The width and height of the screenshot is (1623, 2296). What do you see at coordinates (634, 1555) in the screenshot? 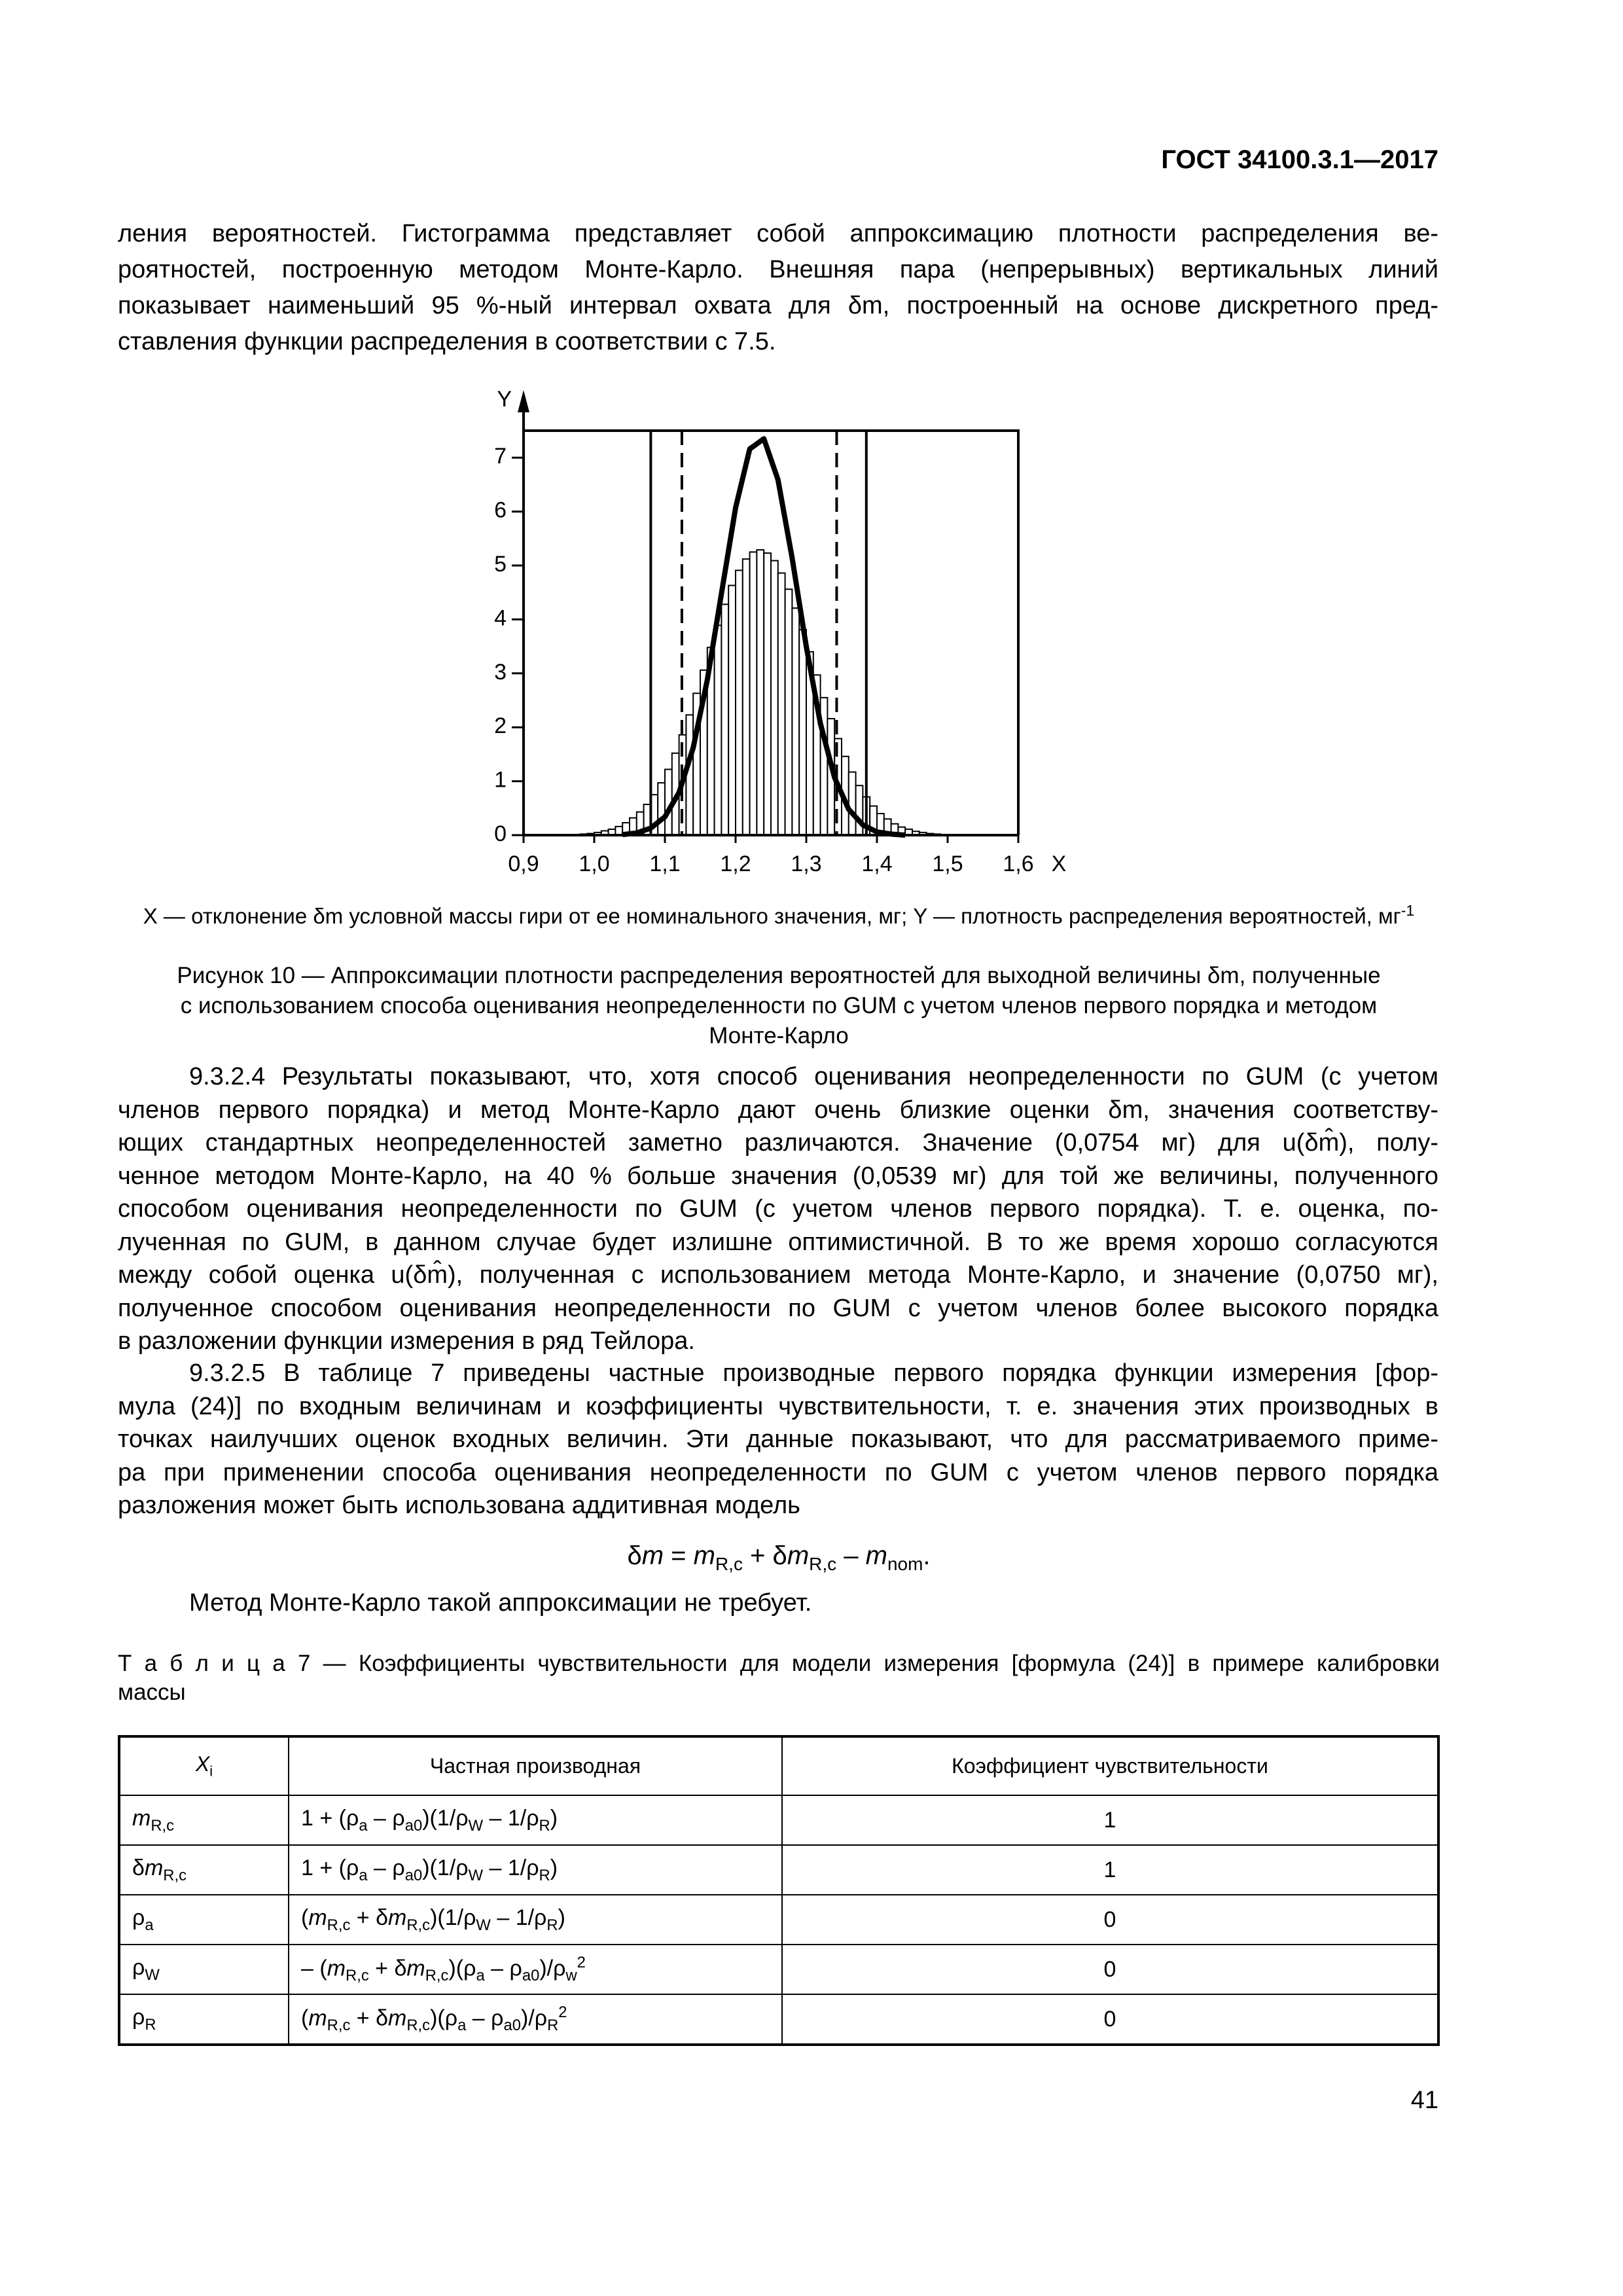
I see `text: δ` at bounding box center [634, 1555].